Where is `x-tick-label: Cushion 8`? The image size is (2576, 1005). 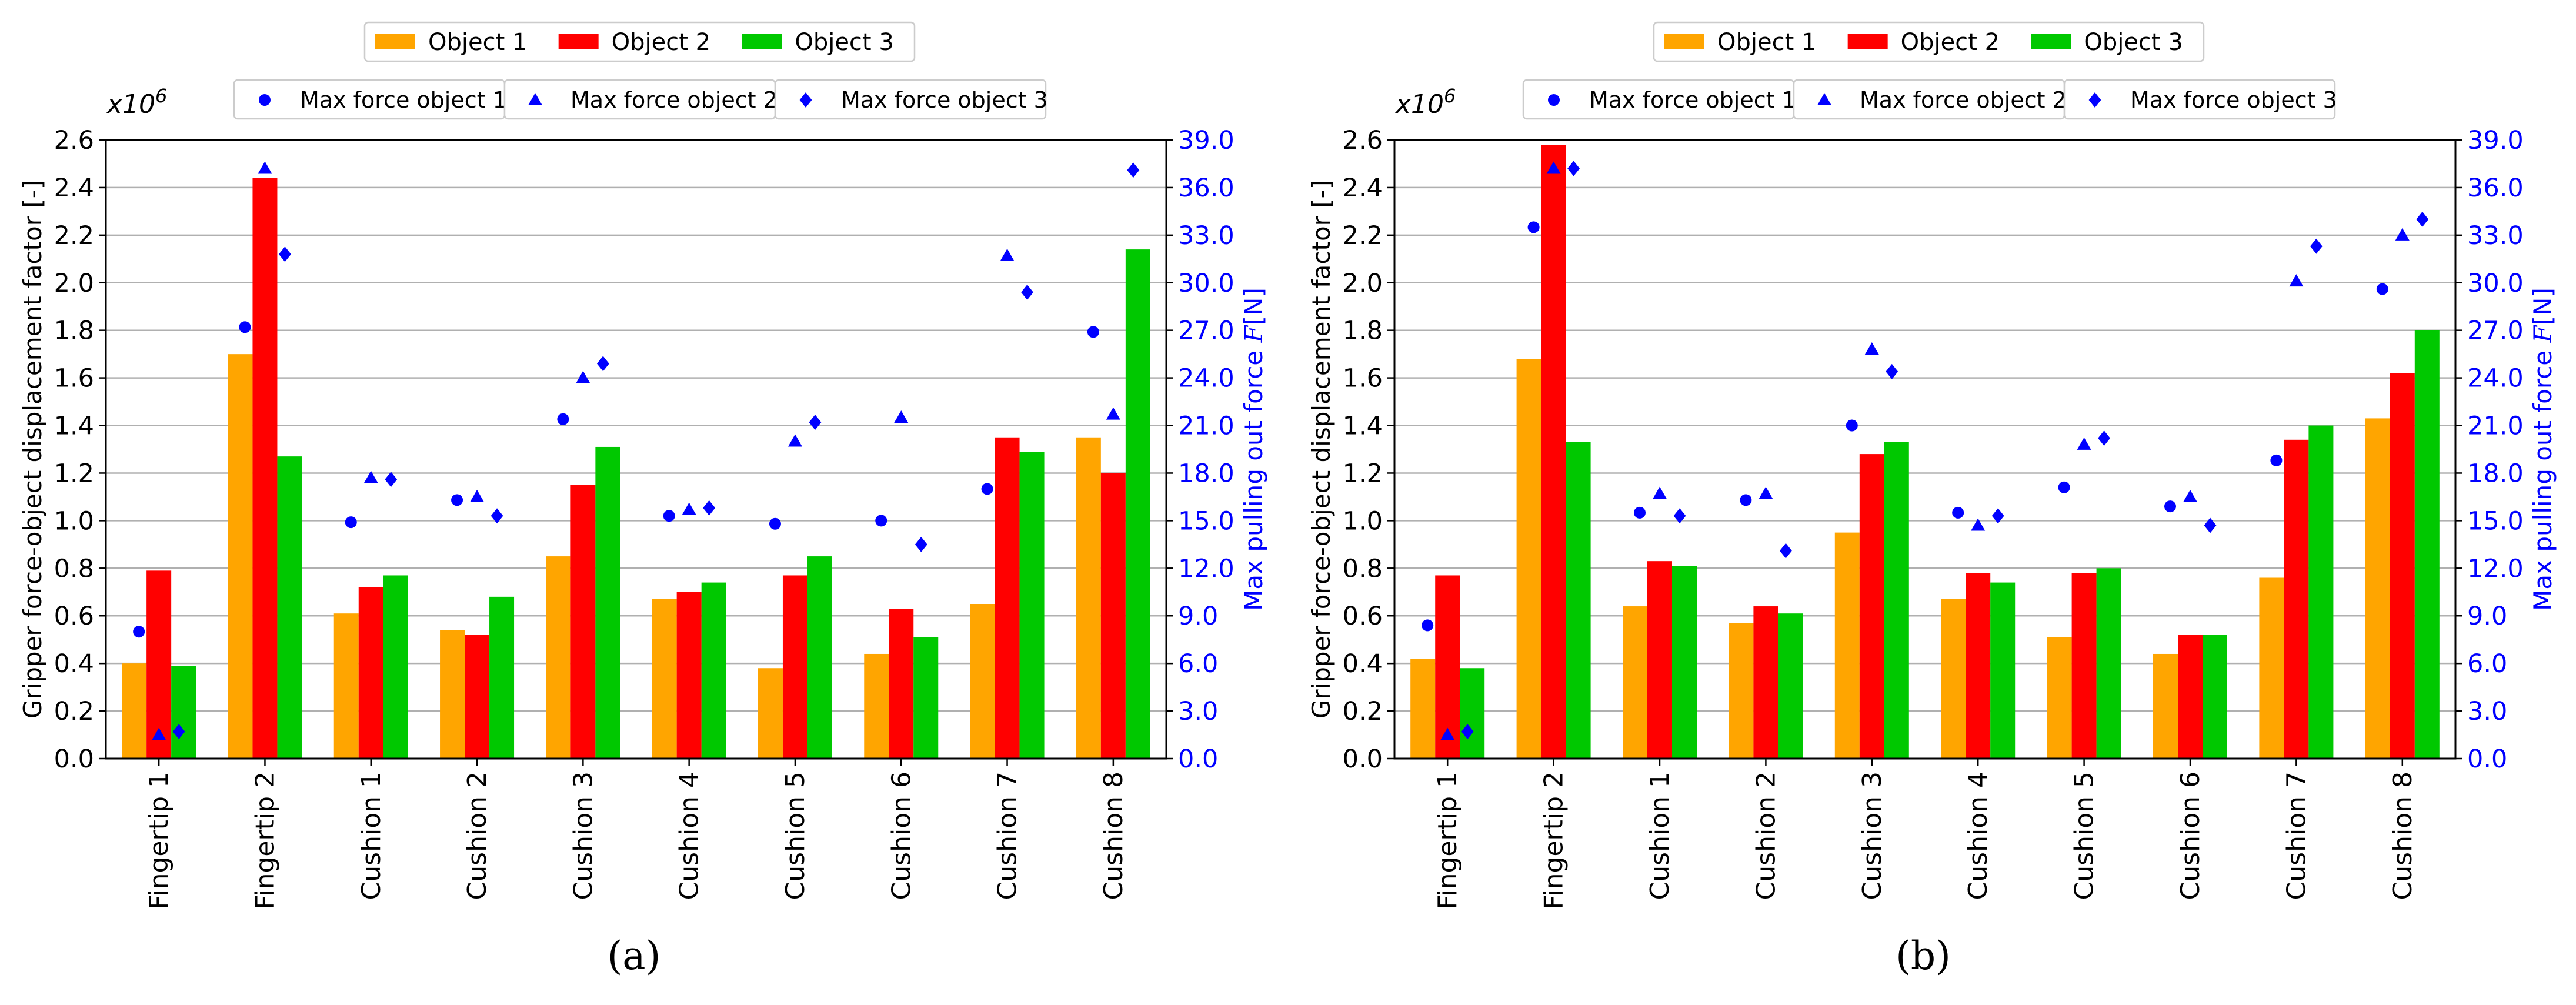 x-tick-label: Cushion 8 is located at coordinates (2403, 836).